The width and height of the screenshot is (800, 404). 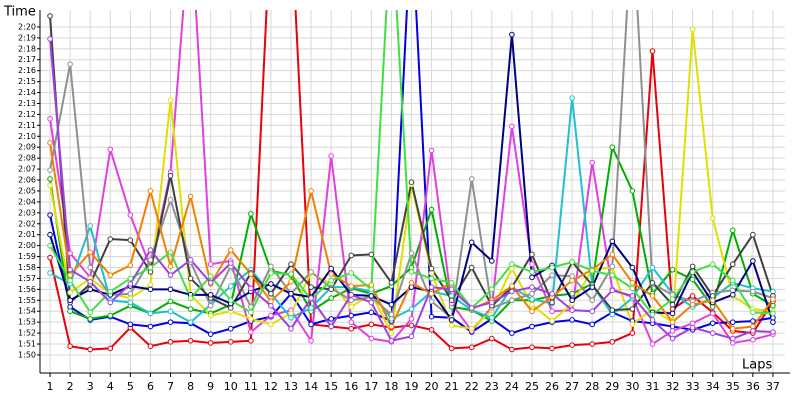 What do you see at coordinates (27, 125) in the screenshot?
I see `y-tick-label: 2:11` at bounding box center [27, 125].